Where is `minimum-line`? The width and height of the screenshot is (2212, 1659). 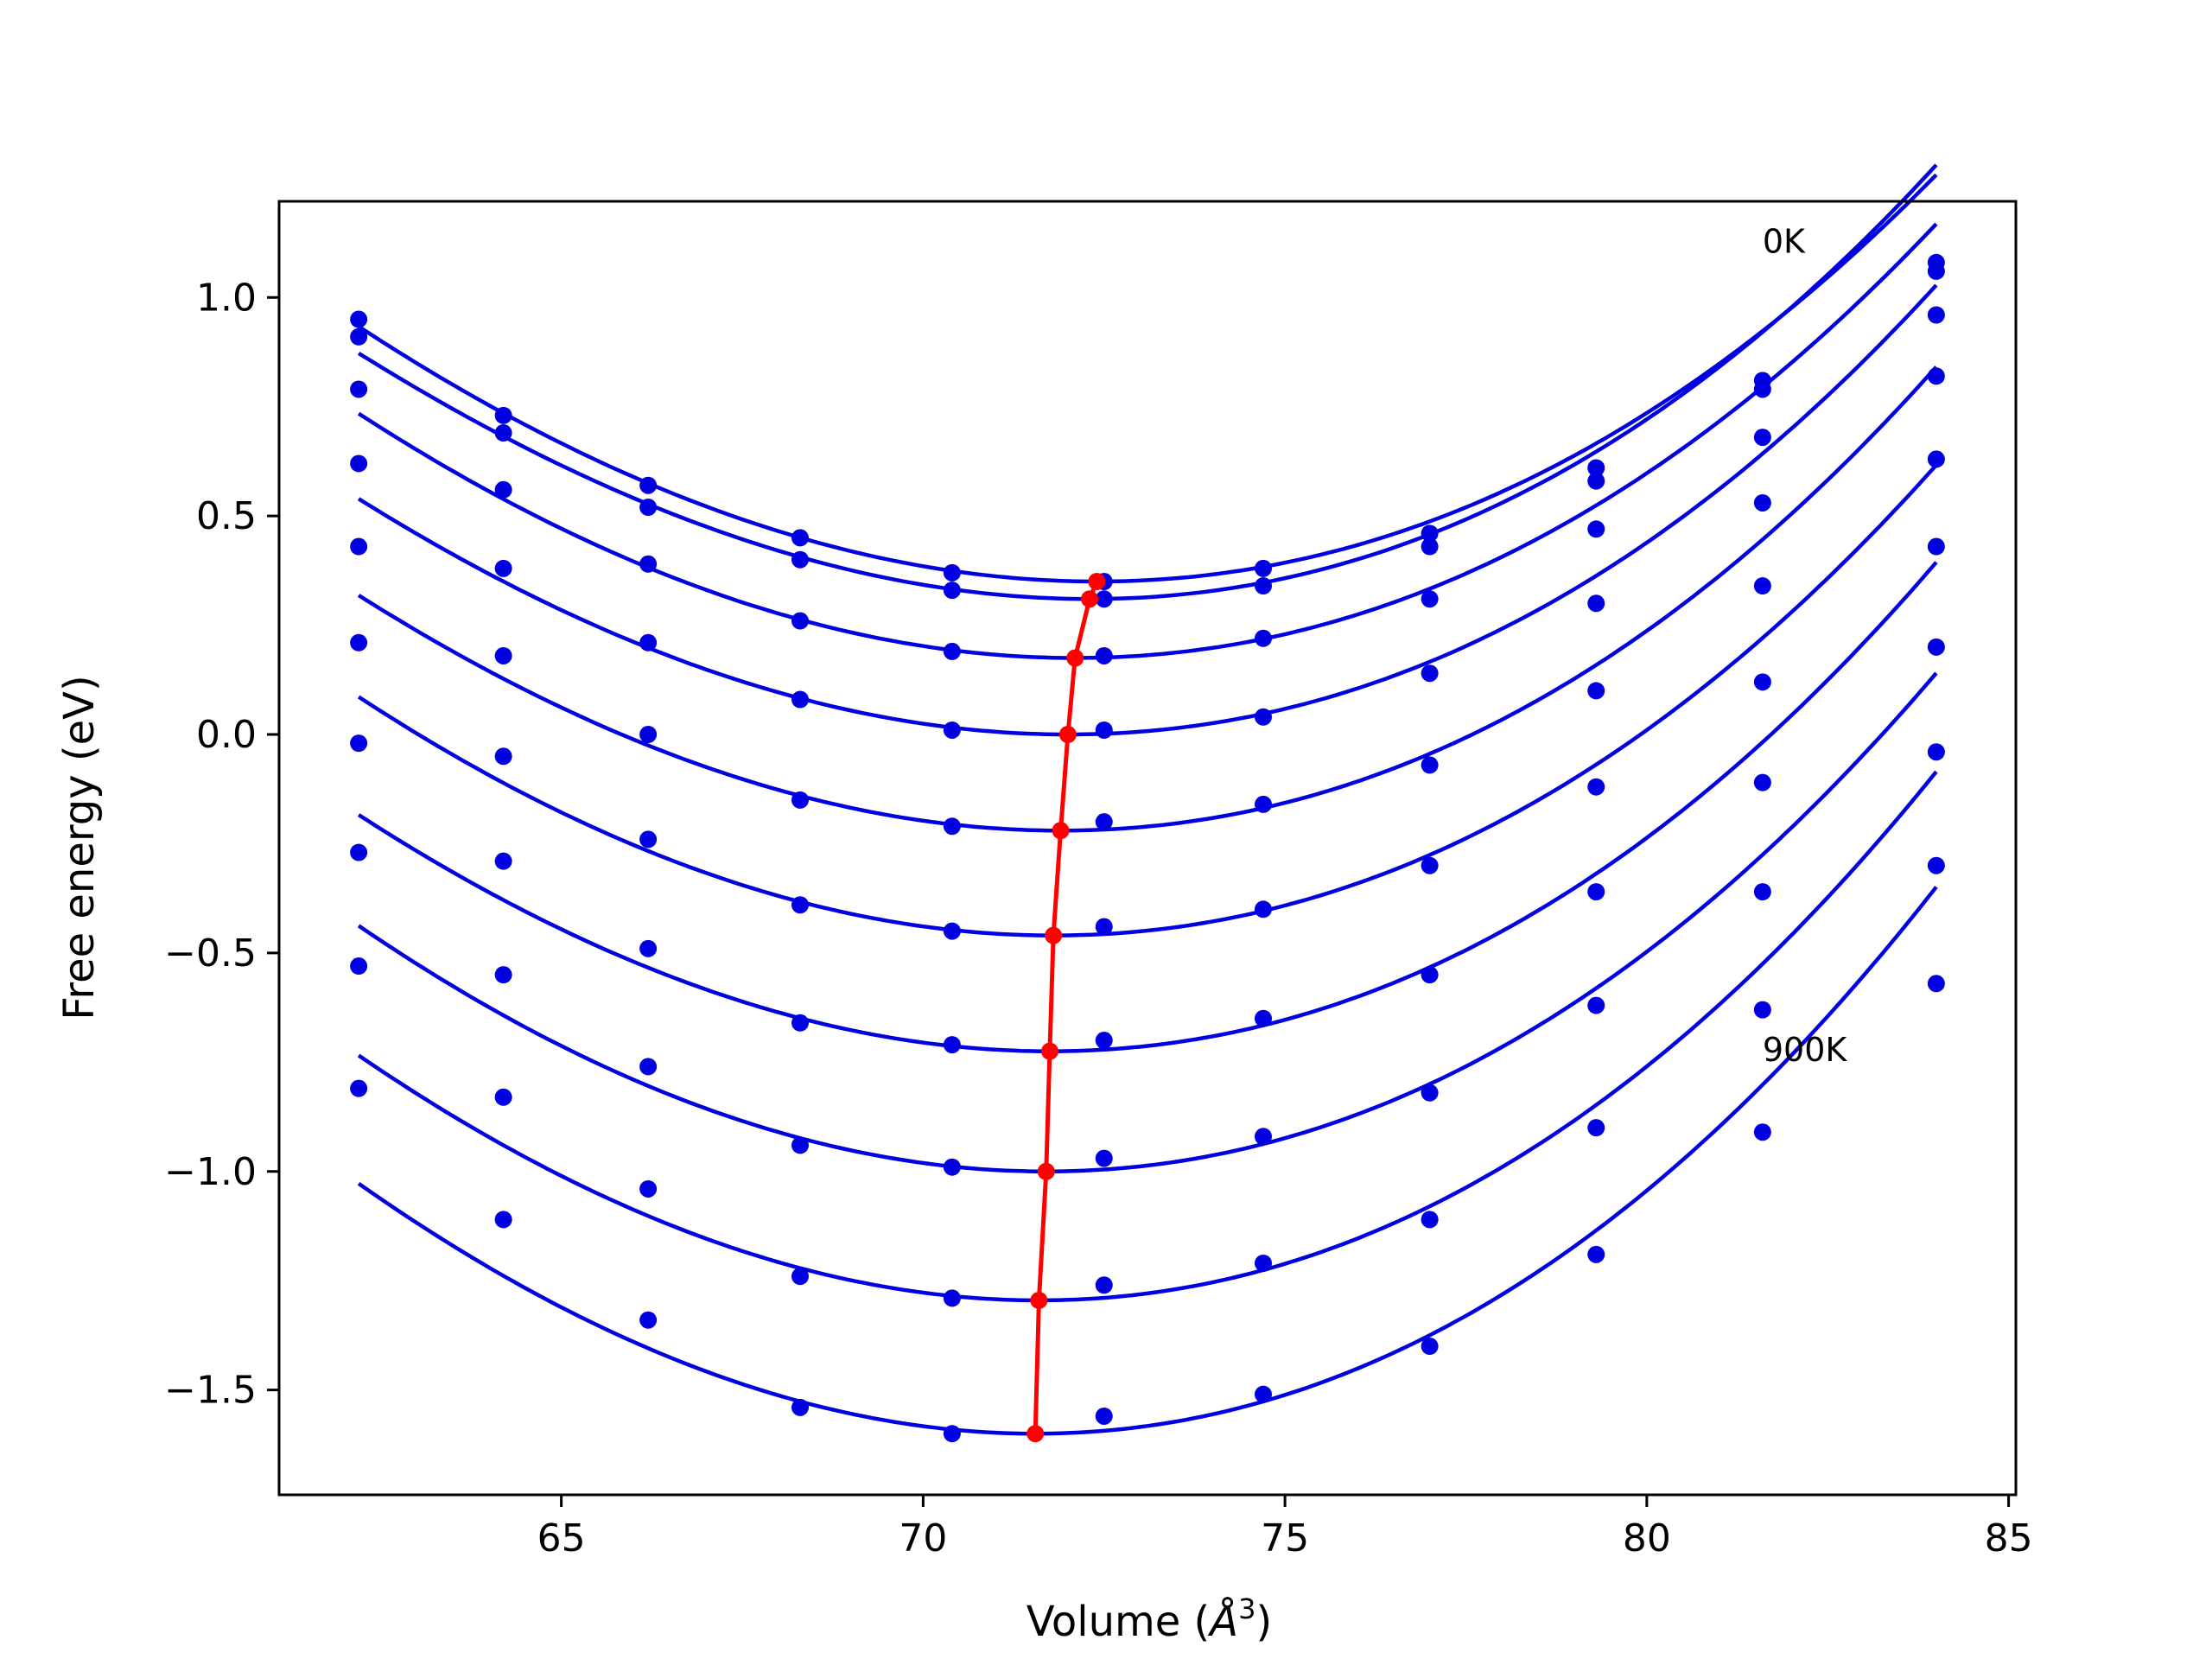
minimum-line is located at coordinates (1066, 1007).